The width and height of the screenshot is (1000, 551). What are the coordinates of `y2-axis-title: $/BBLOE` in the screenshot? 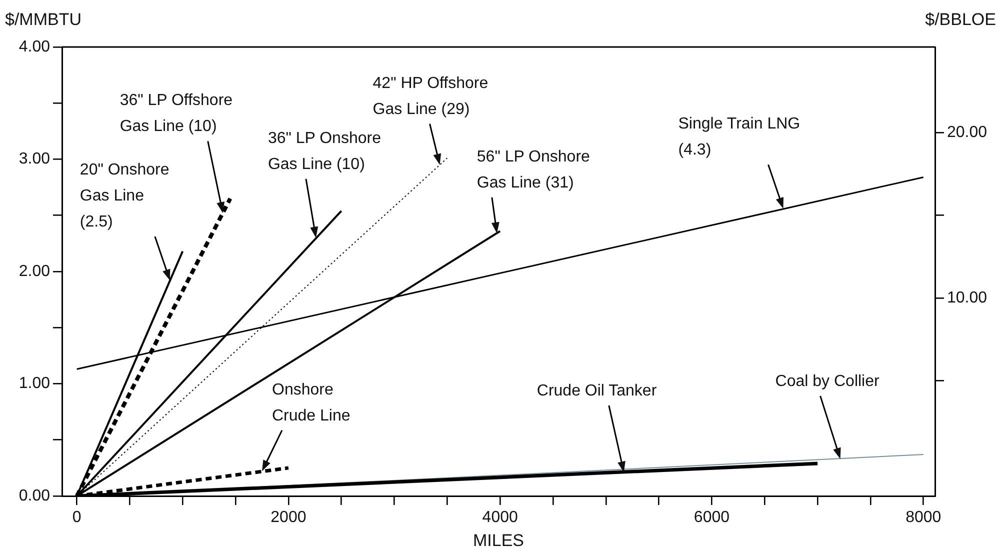 It's located at (960, 19).